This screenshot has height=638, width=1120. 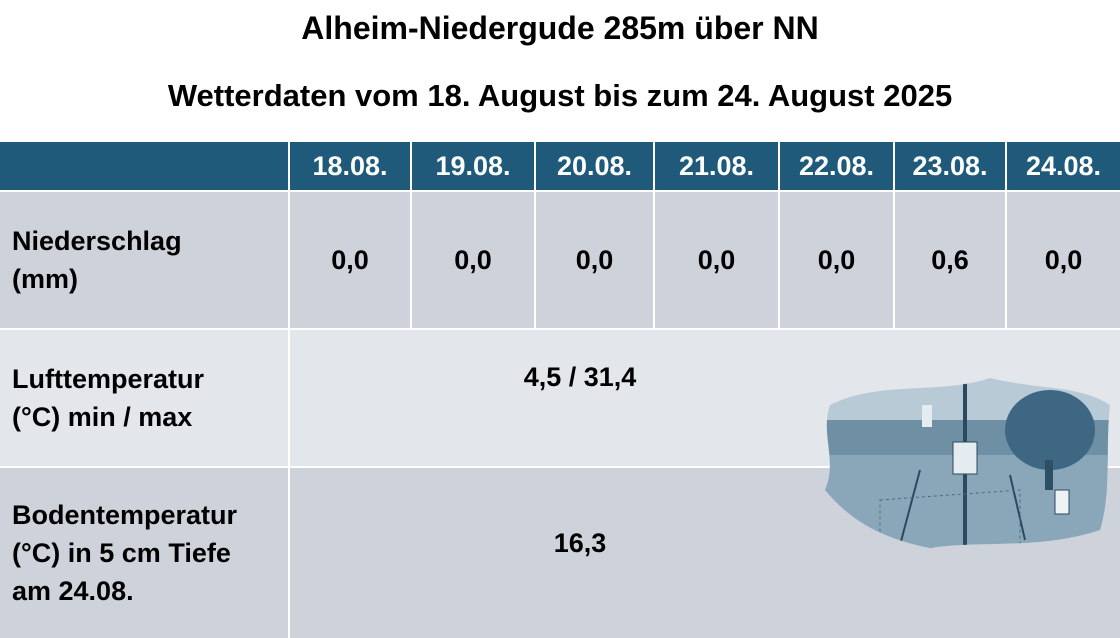 I want to click on row-label: Lufttemperatur (°C) min / max, so click(x=144, y=397).